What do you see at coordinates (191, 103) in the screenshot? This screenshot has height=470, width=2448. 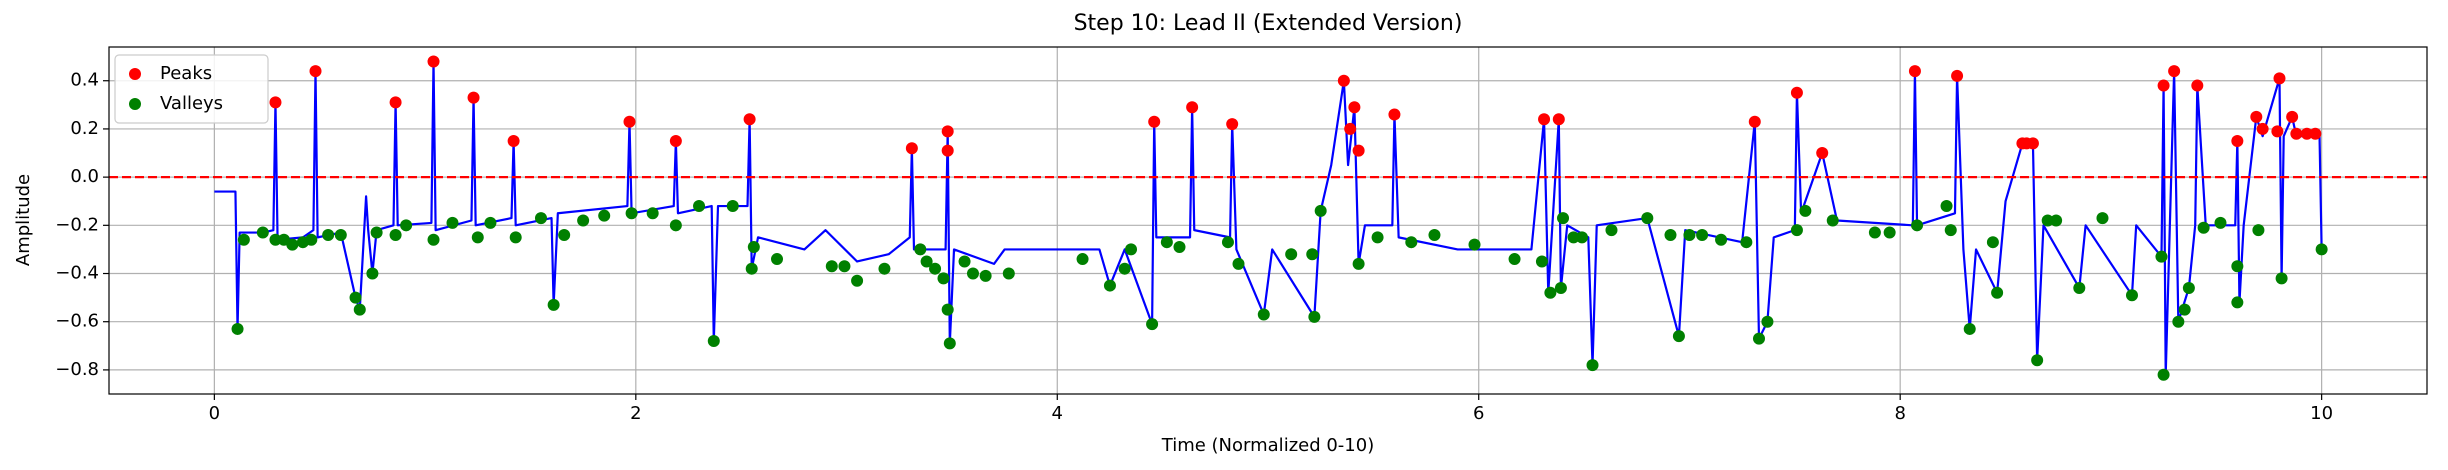 I see `legend-label: Valleys` at bounding box center [191, 103].